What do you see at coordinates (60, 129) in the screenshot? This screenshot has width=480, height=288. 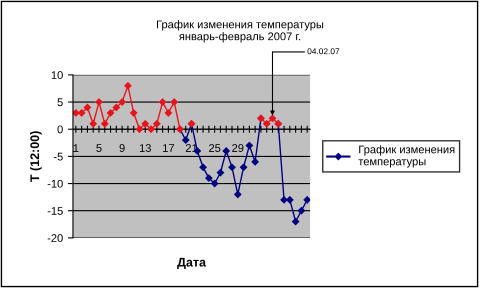 I see `y-tick-label: 0` at bounding box center [60, 129].